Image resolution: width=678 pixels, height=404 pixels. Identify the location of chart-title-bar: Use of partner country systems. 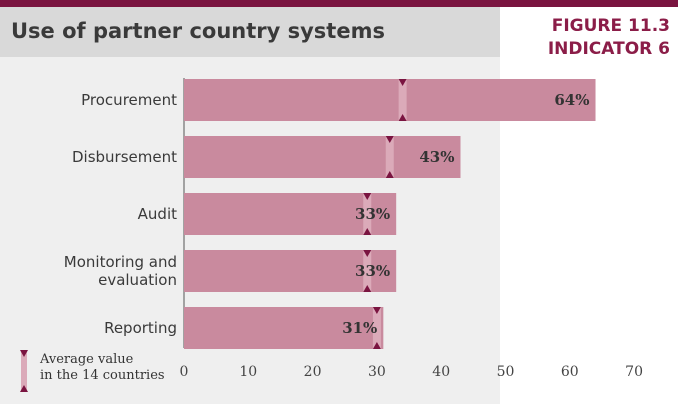
(250, 32).